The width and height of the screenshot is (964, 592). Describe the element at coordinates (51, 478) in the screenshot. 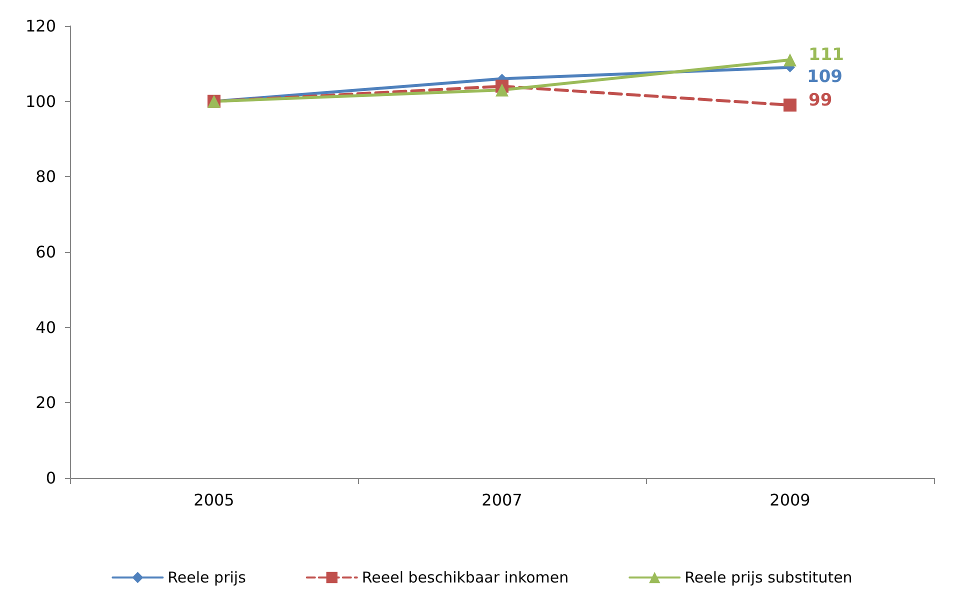

I see `y-tick-label: 0` at that location.